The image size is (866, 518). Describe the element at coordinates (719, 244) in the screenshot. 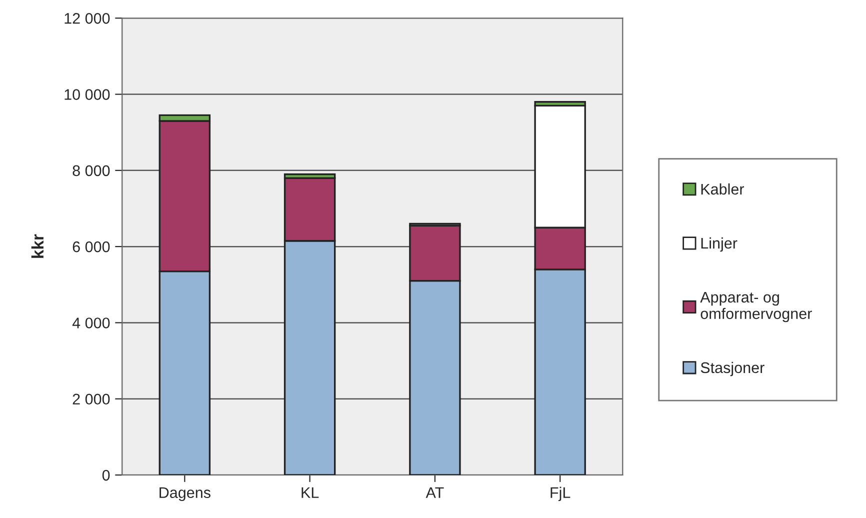

I see `legend-label: Linjer` at that location.